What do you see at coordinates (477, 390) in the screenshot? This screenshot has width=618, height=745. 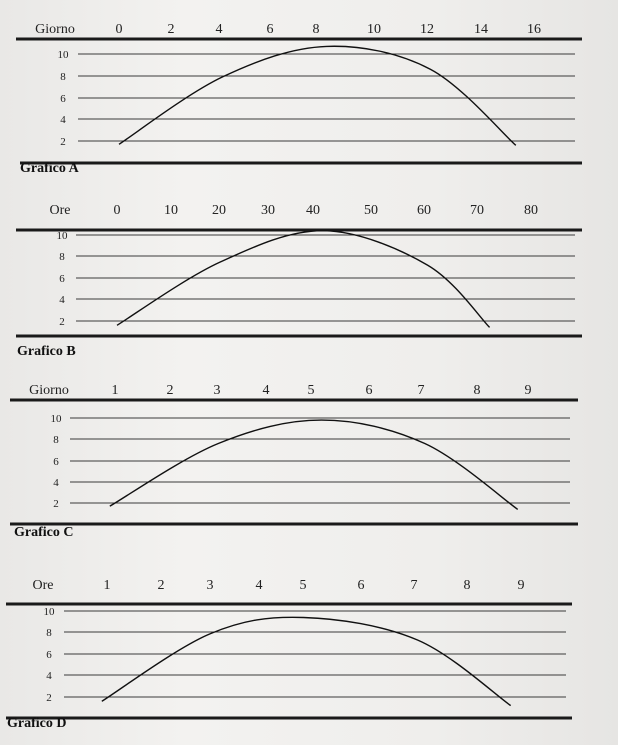 I see `chart-c-x-tick-label: 8` at bounding box center [477, 390].